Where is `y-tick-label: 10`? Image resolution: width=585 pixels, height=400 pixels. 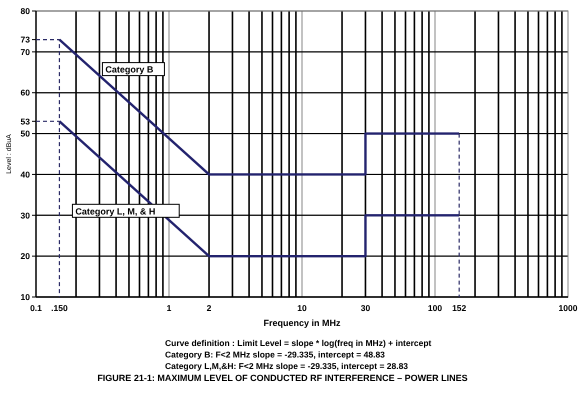
y-tick-label: 10 is located at coordinates (25, 297).